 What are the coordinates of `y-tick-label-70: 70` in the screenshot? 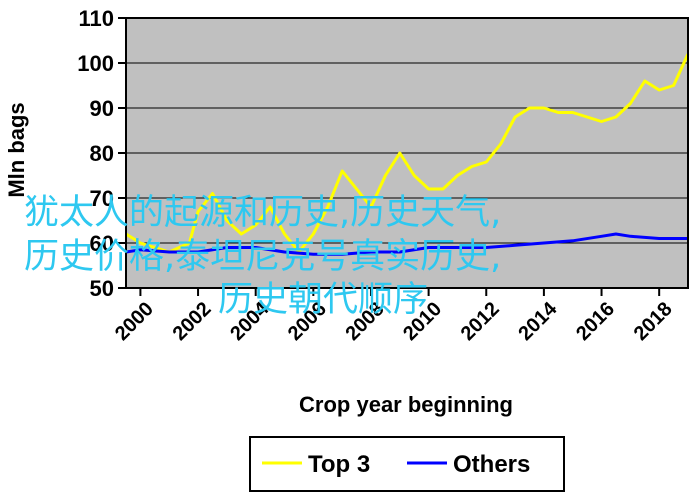 It's located at (102, 198).